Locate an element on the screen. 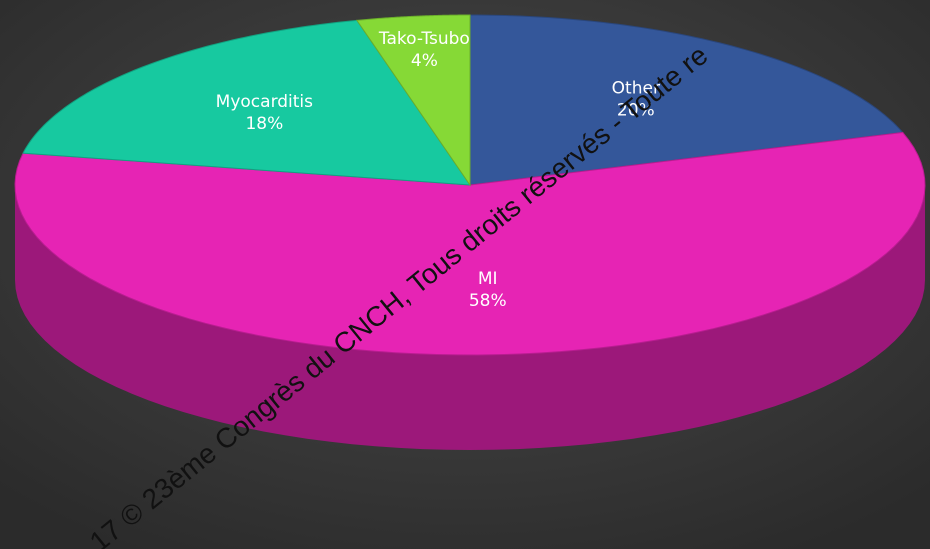 The height and width of the screenshot is (549, 930). slice-label: Myocarditis is located at coordinates (264, 102).